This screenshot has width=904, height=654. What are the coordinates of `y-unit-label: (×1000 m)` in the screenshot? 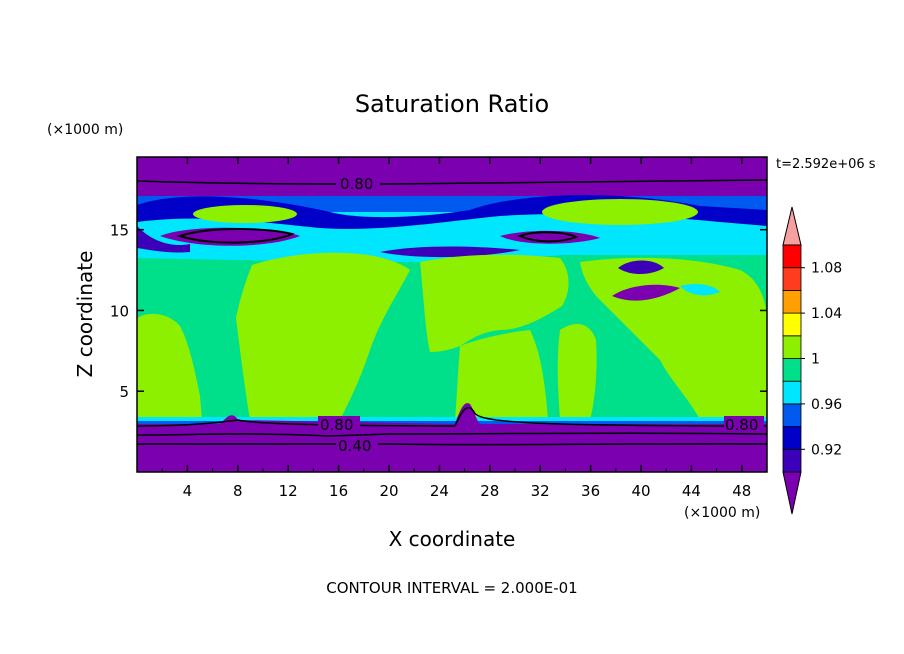 It's located at (85, 130).